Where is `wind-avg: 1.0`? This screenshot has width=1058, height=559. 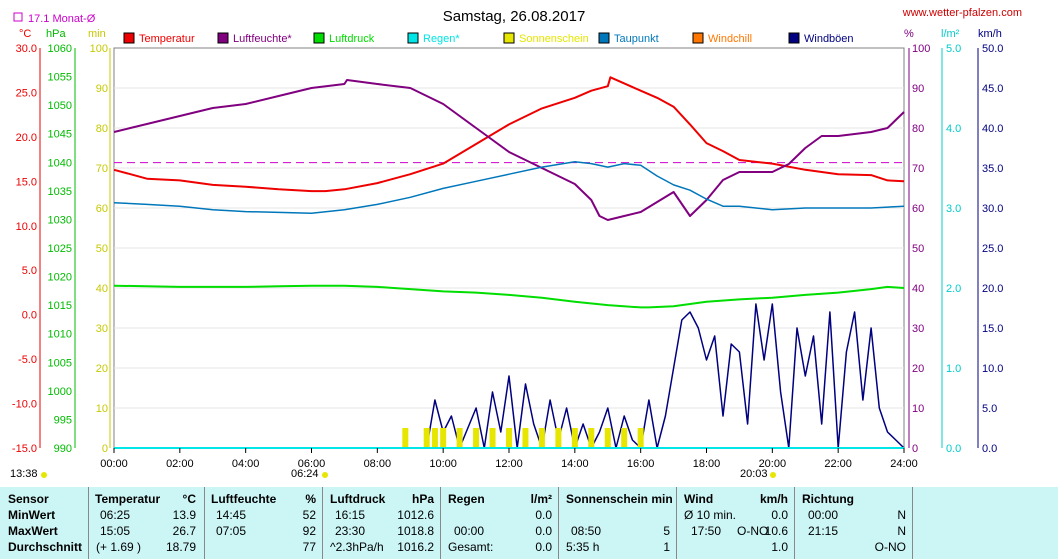 wind-avg: 1.0 is located at coordinates (779, 547).